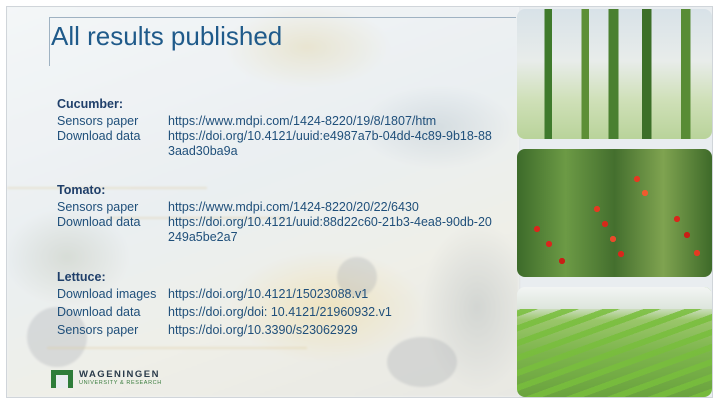  I want to click on slide-title: All results published, so click(167, 36).